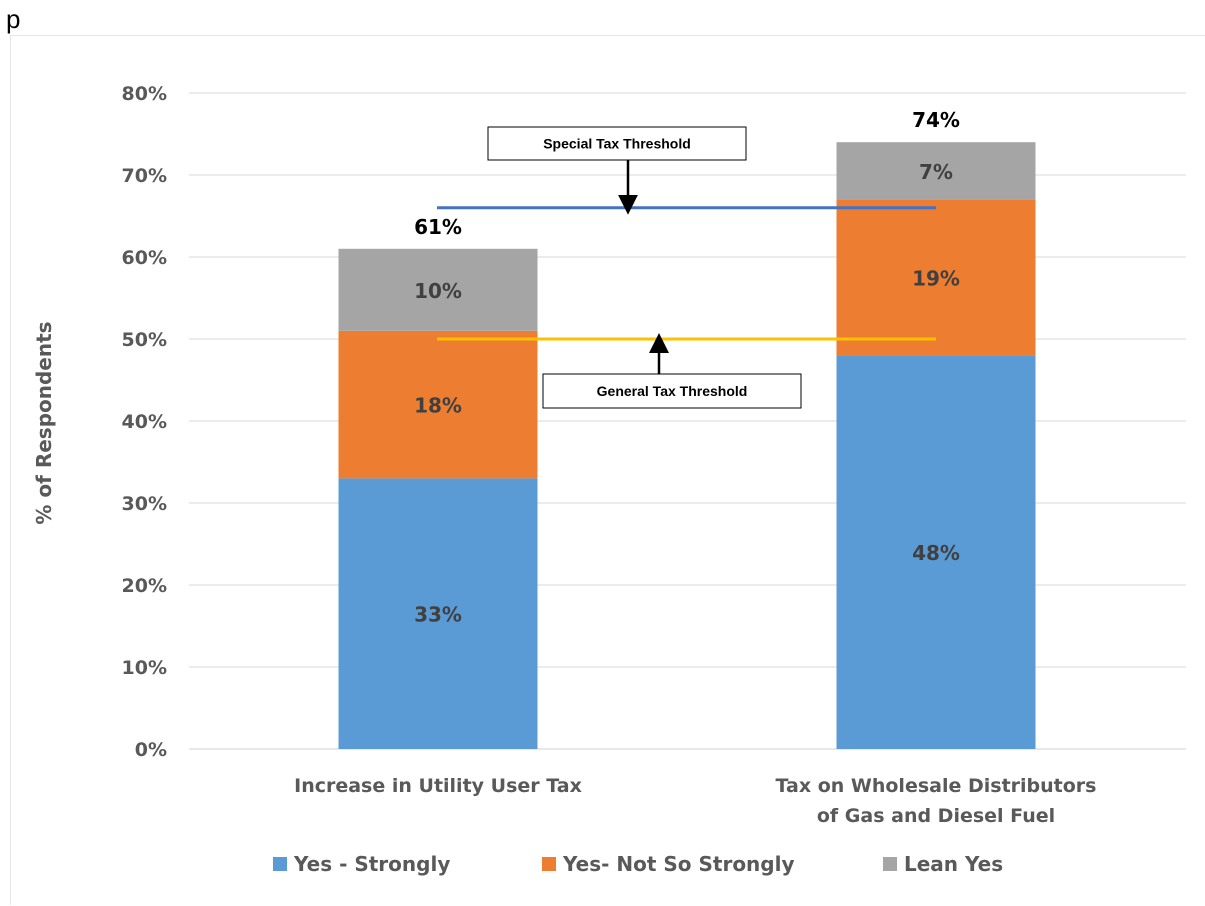 This screenshot has width=1205, height=906. Describe the element at coordinates (936, 816) in the screenshot. I see `category-label: of Gas and Diesel Fuel` at that location.